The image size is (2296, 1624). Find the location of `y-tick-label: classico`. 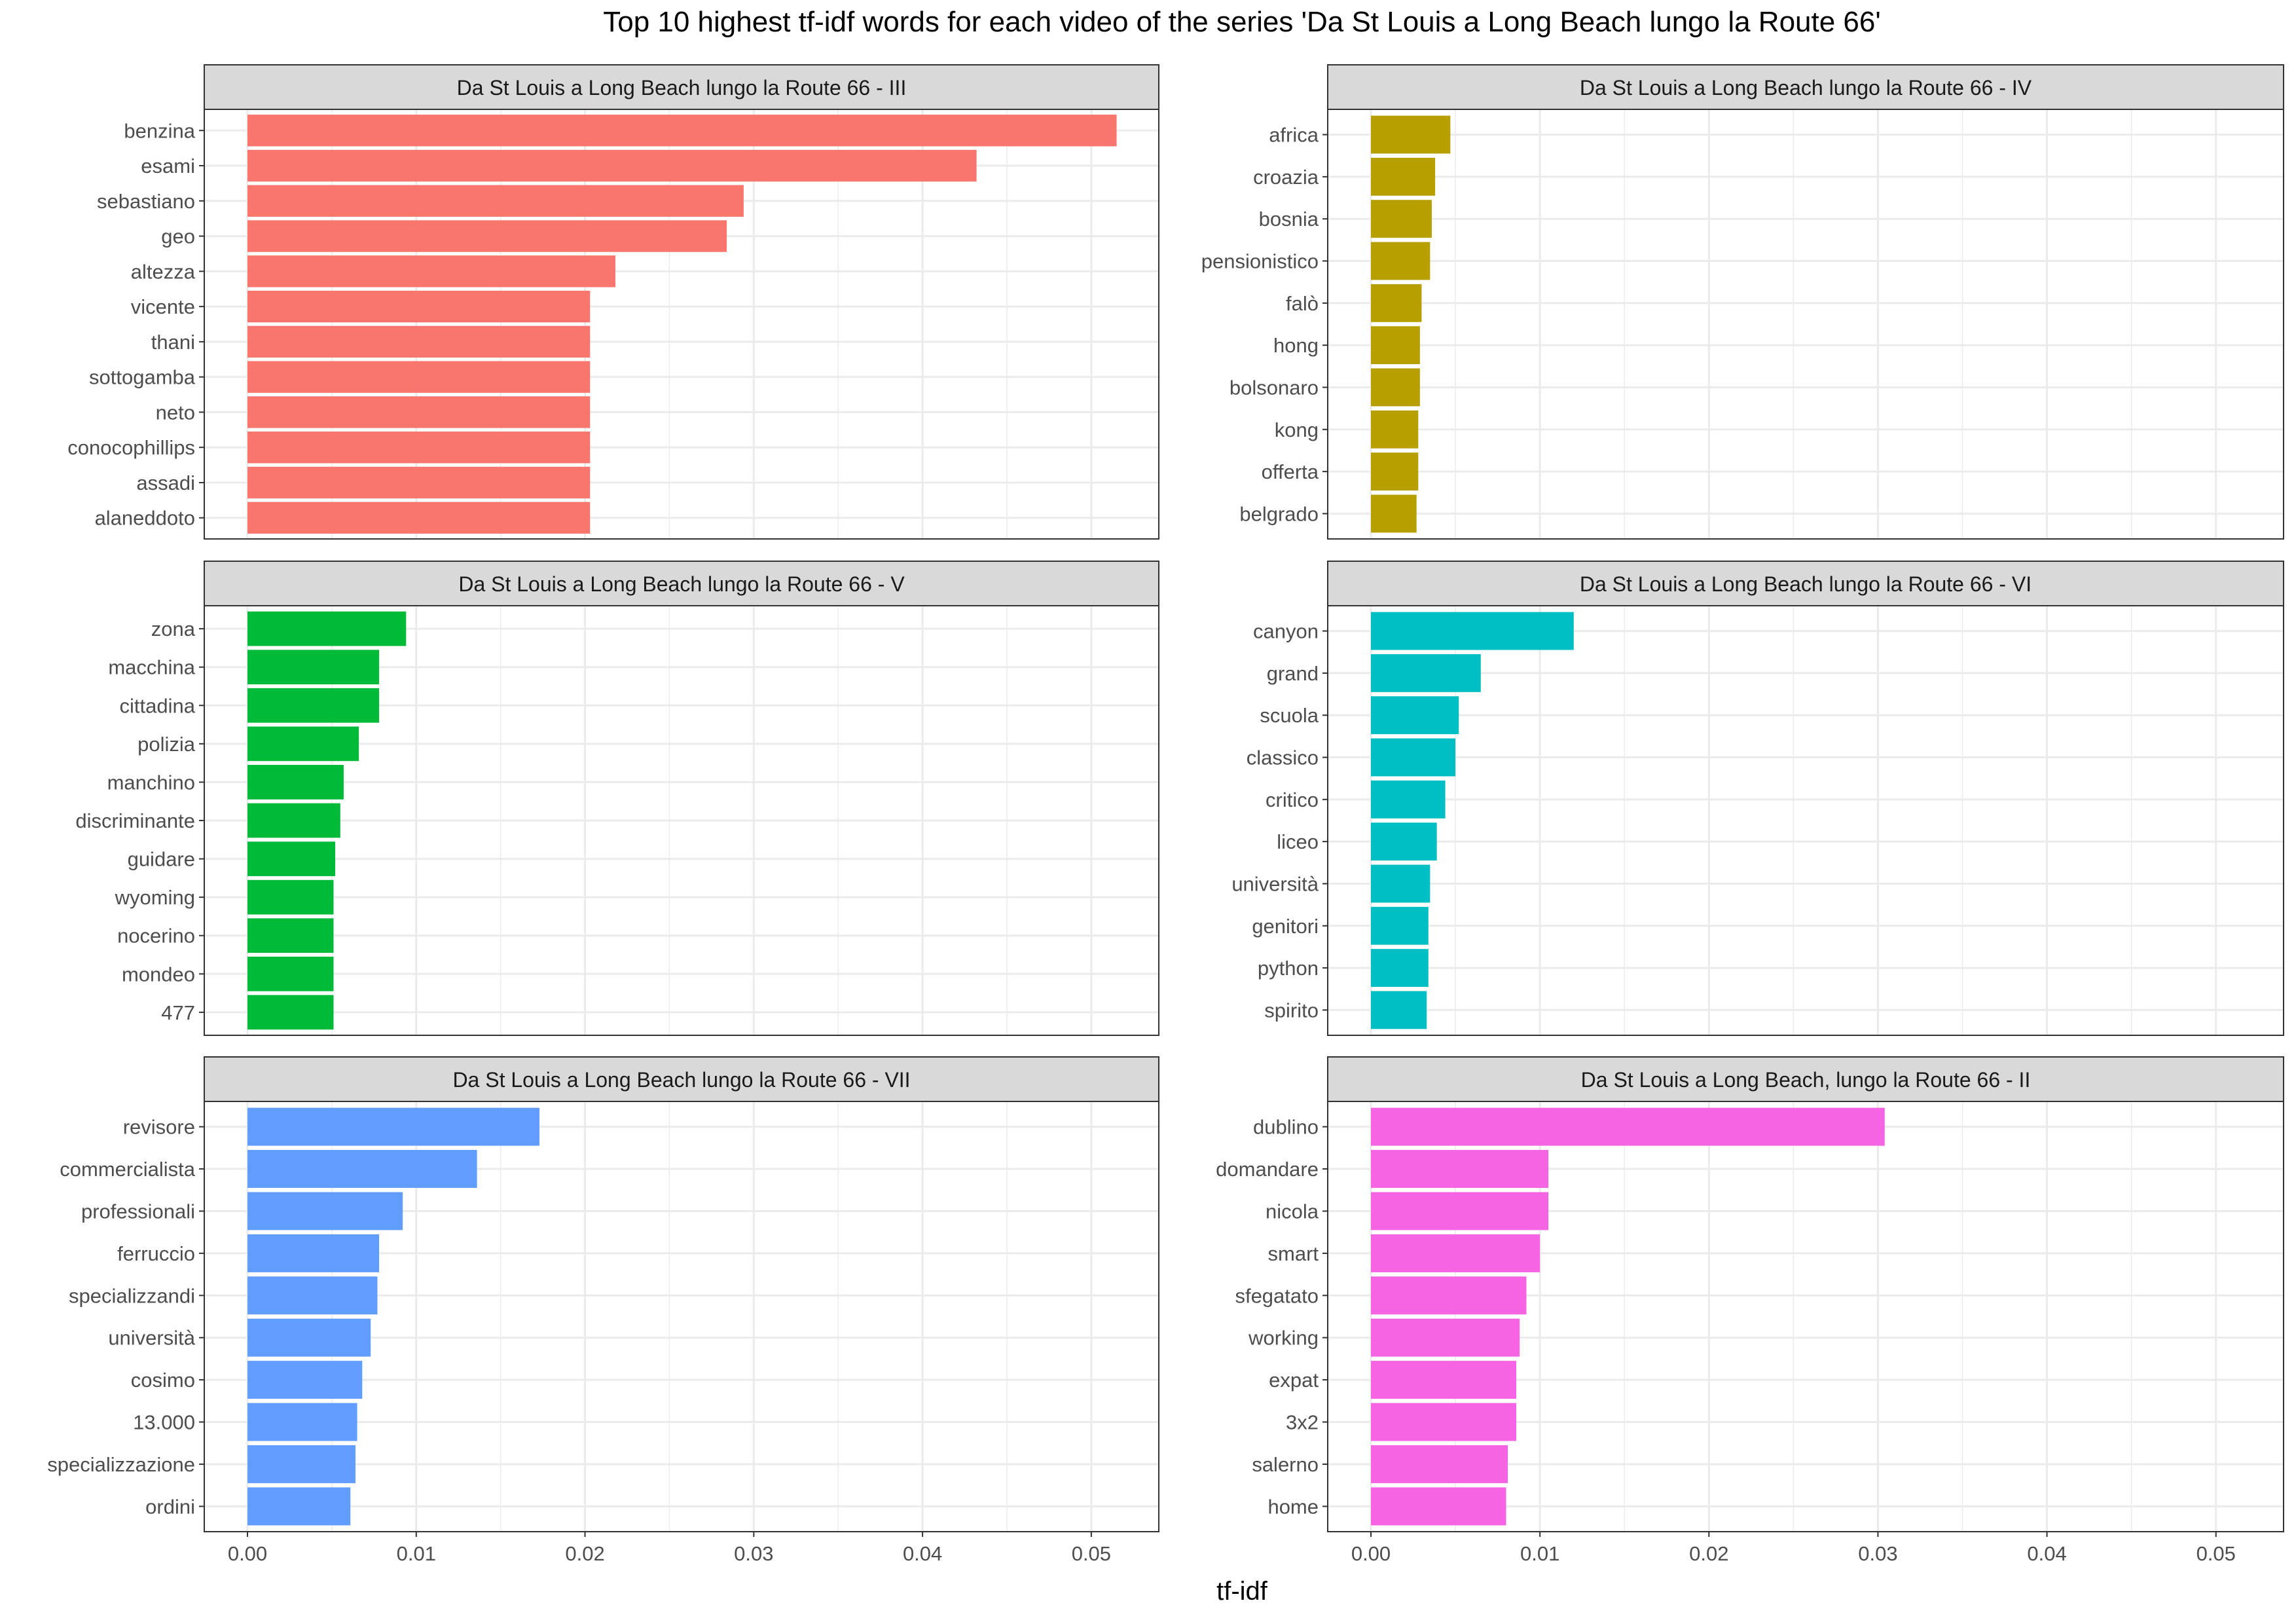

y-tick-label: classico is located at coordinates (1283, 758).